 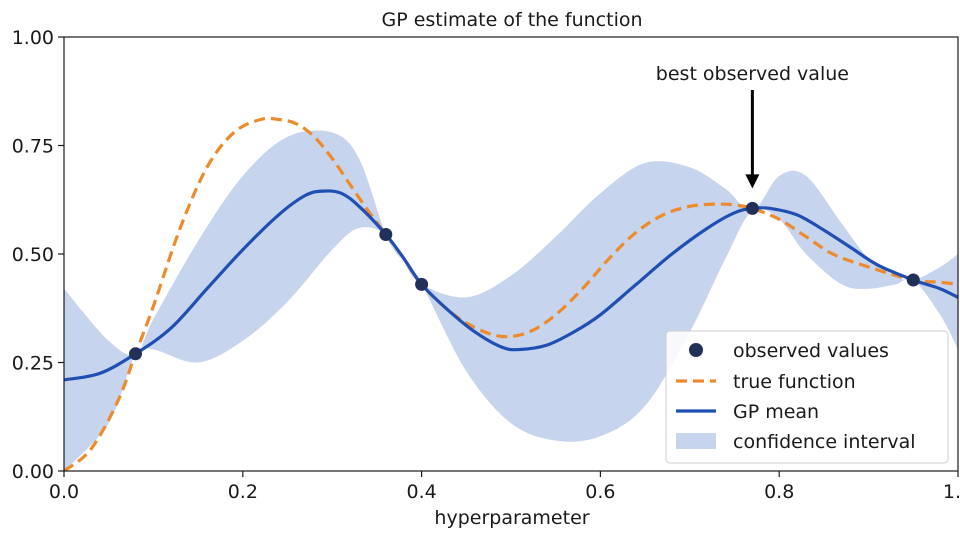 I want to click on x-tick-label: 0.6, so click(x=600, y=492).